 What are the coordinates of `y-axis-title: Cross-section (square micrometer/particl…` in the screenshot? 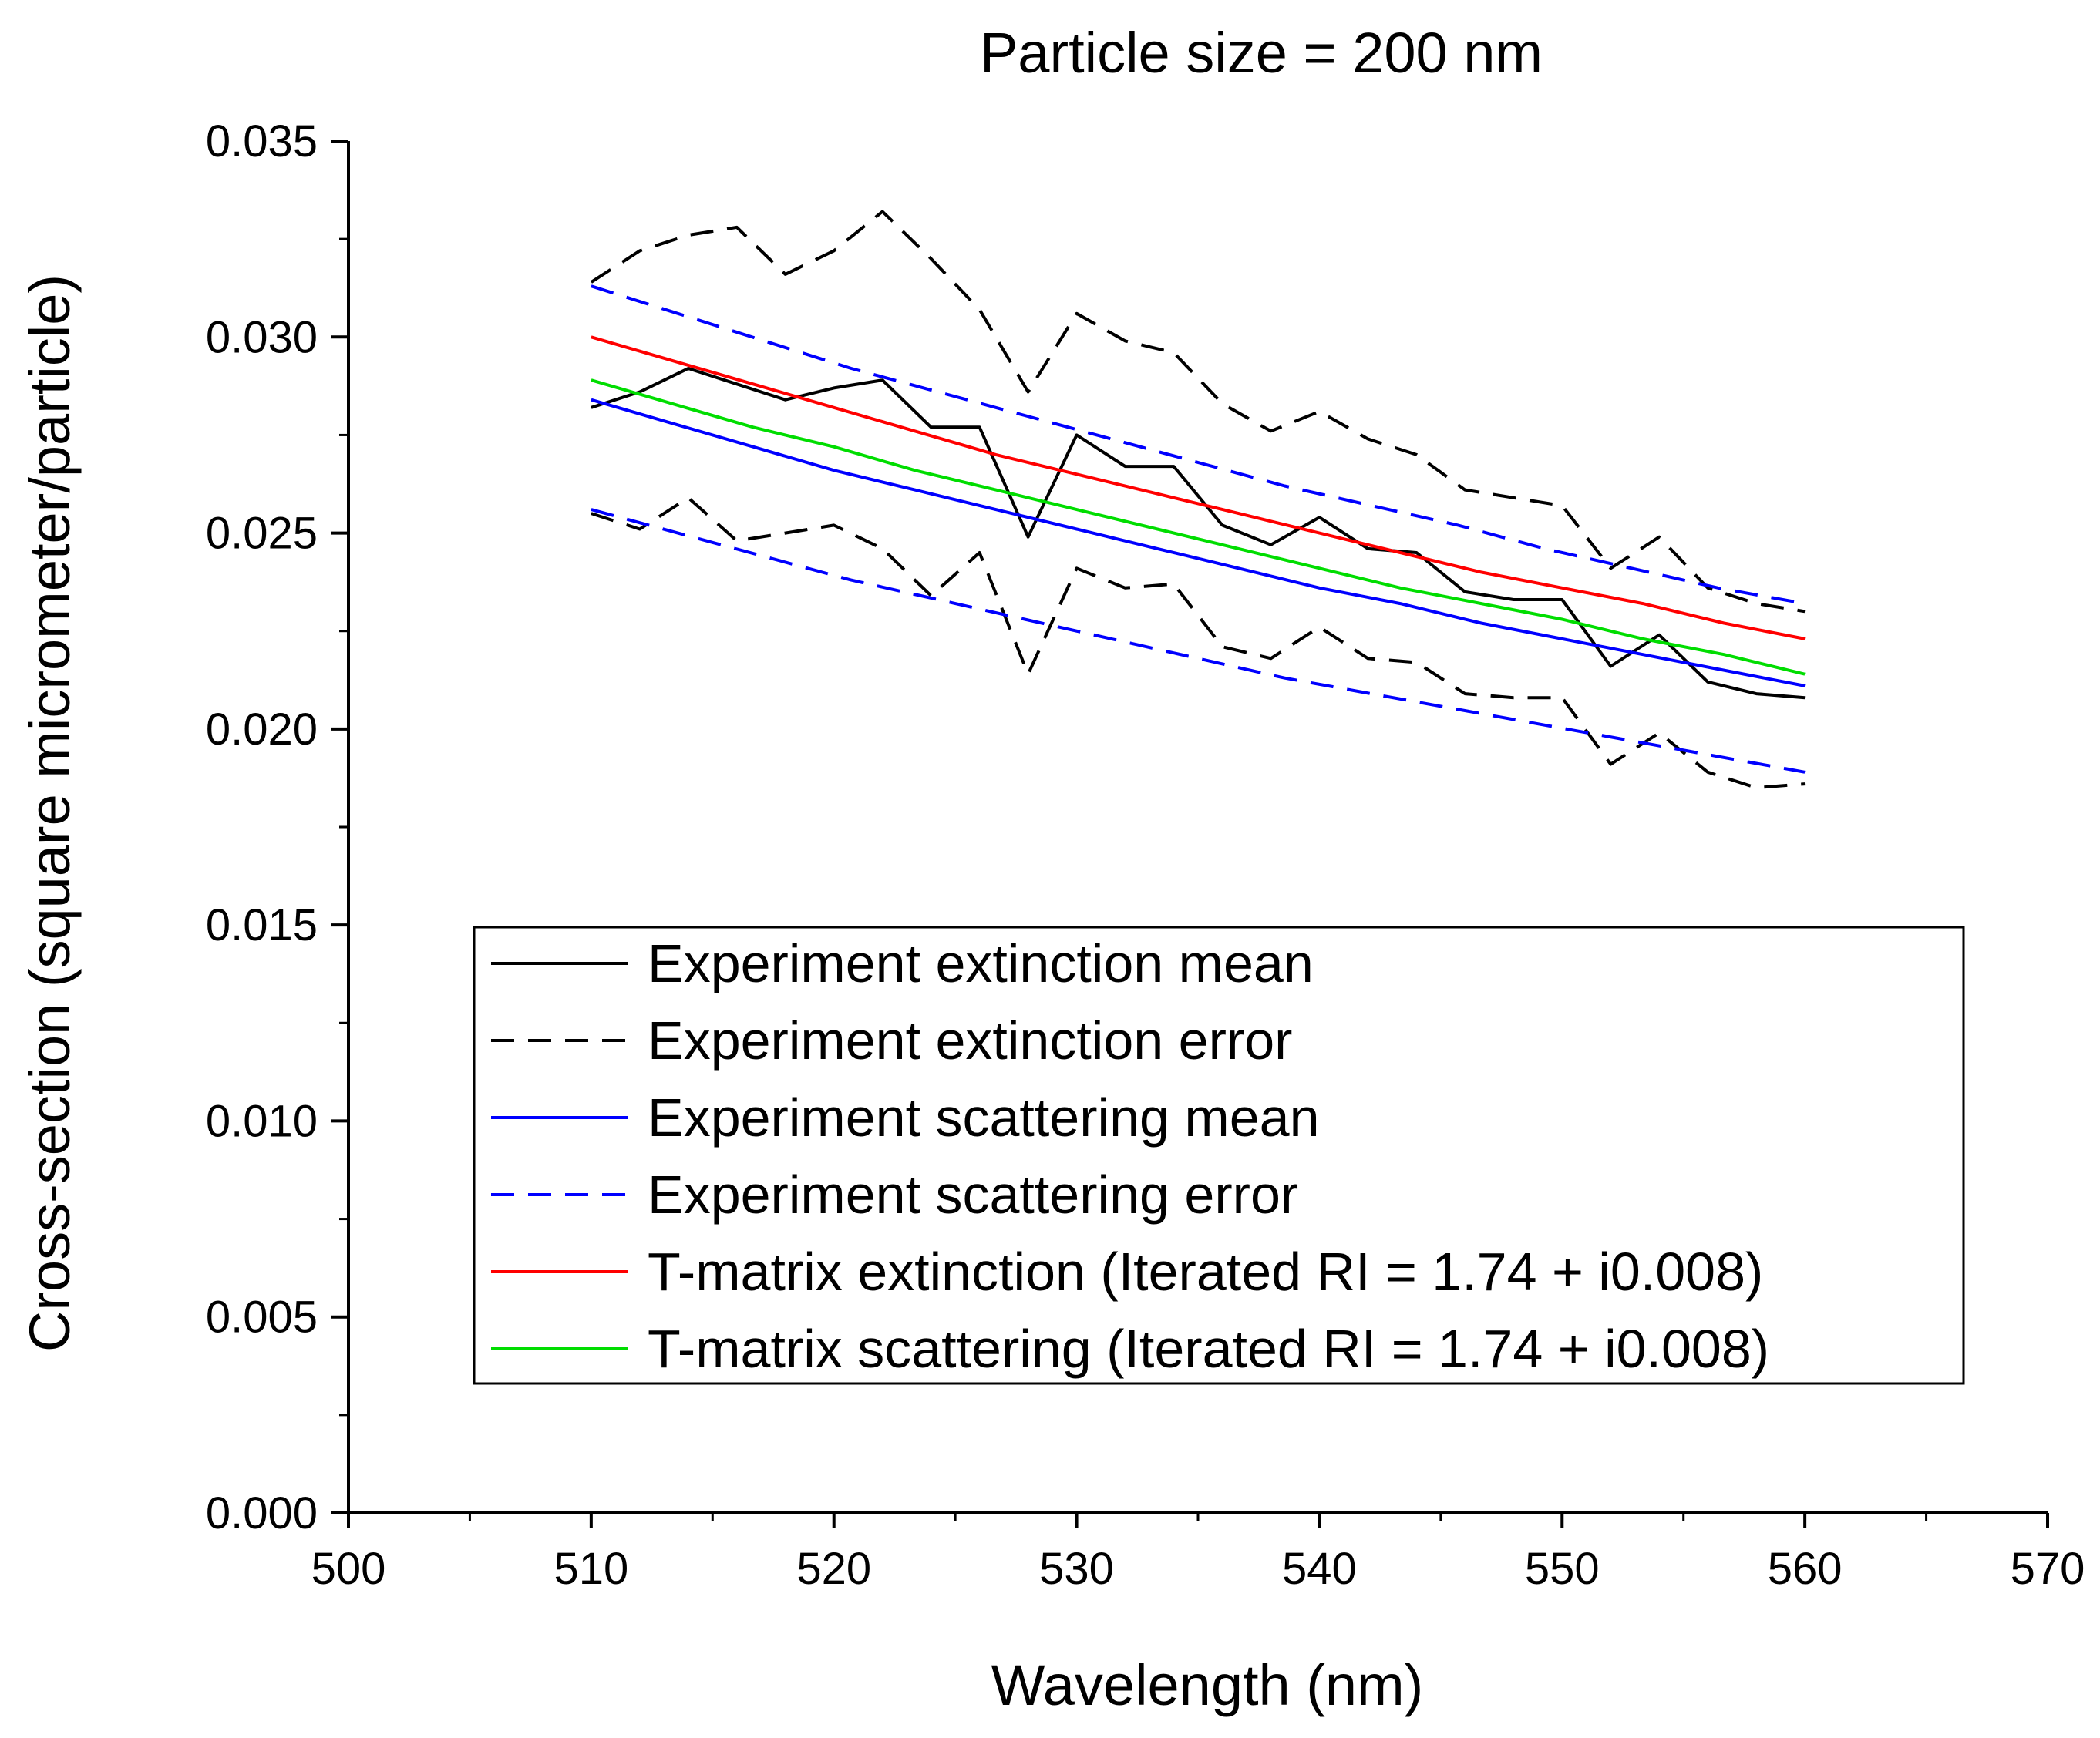 It's located at (50, 813).